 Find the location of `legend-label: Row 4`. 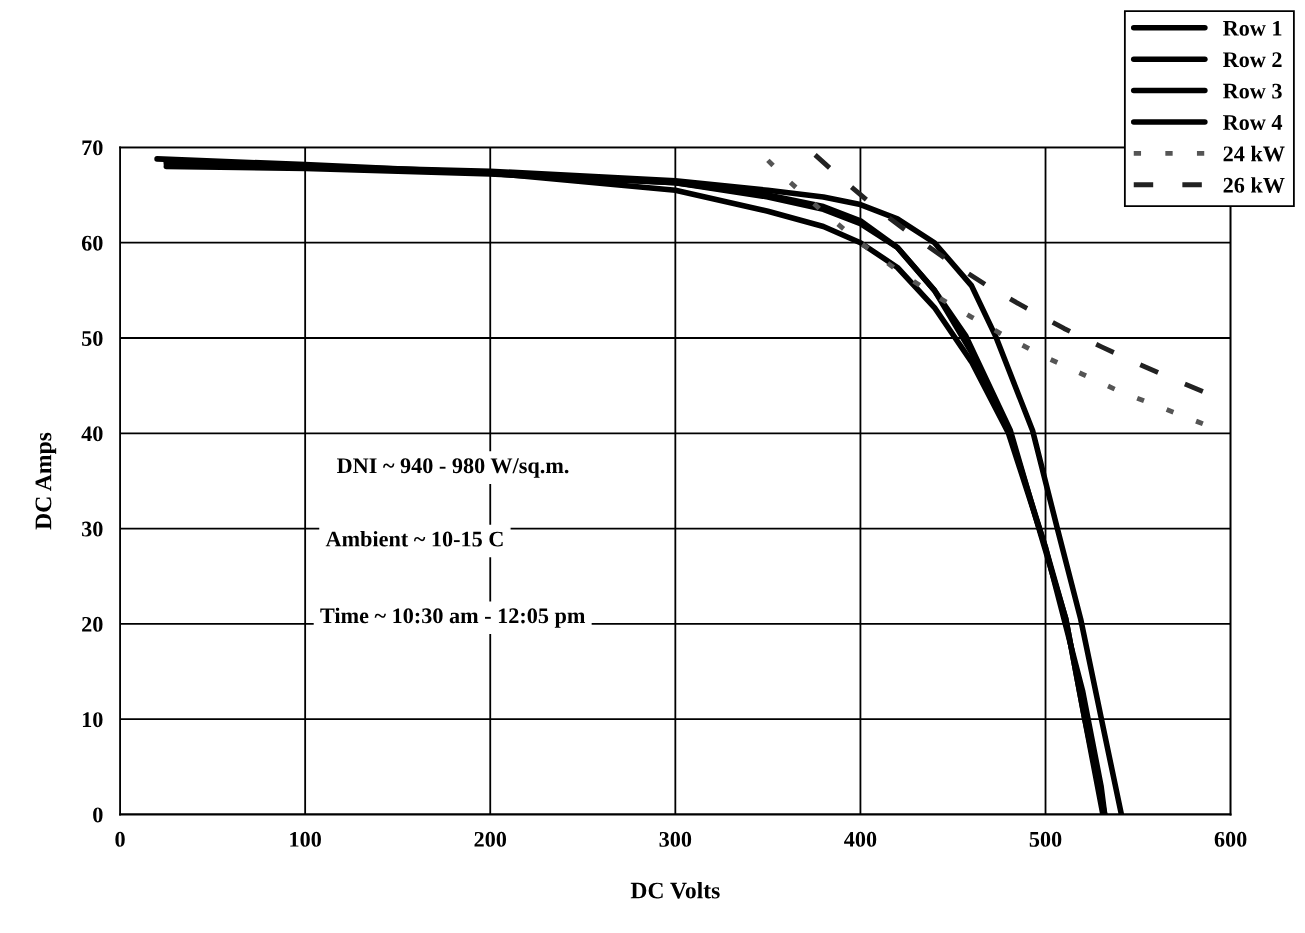

legend-label: Row 4 is located at coordinates (1253, 122).